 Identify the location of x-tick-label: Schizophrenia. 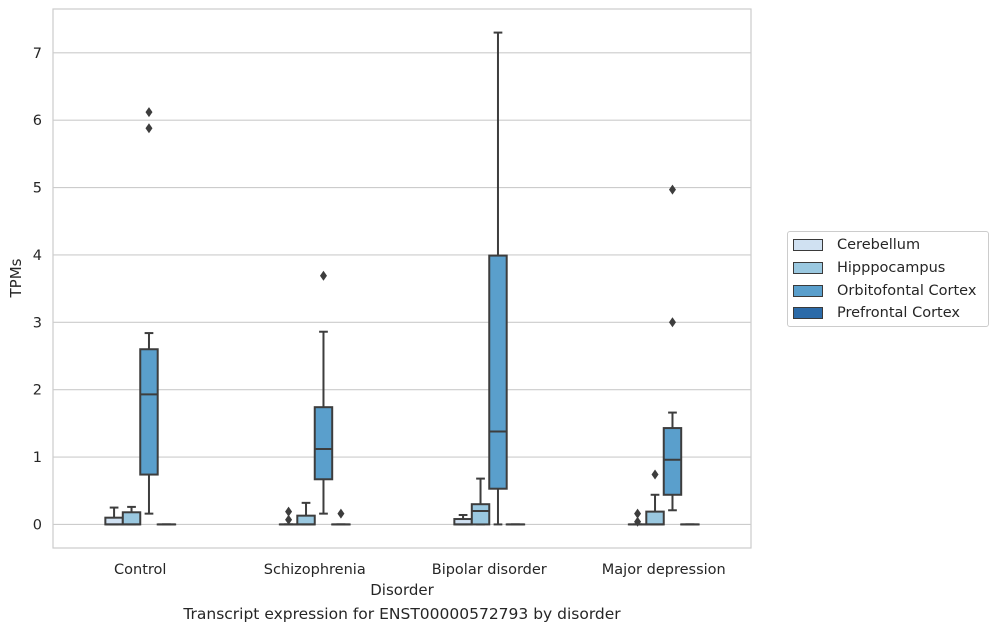
(315, 570).